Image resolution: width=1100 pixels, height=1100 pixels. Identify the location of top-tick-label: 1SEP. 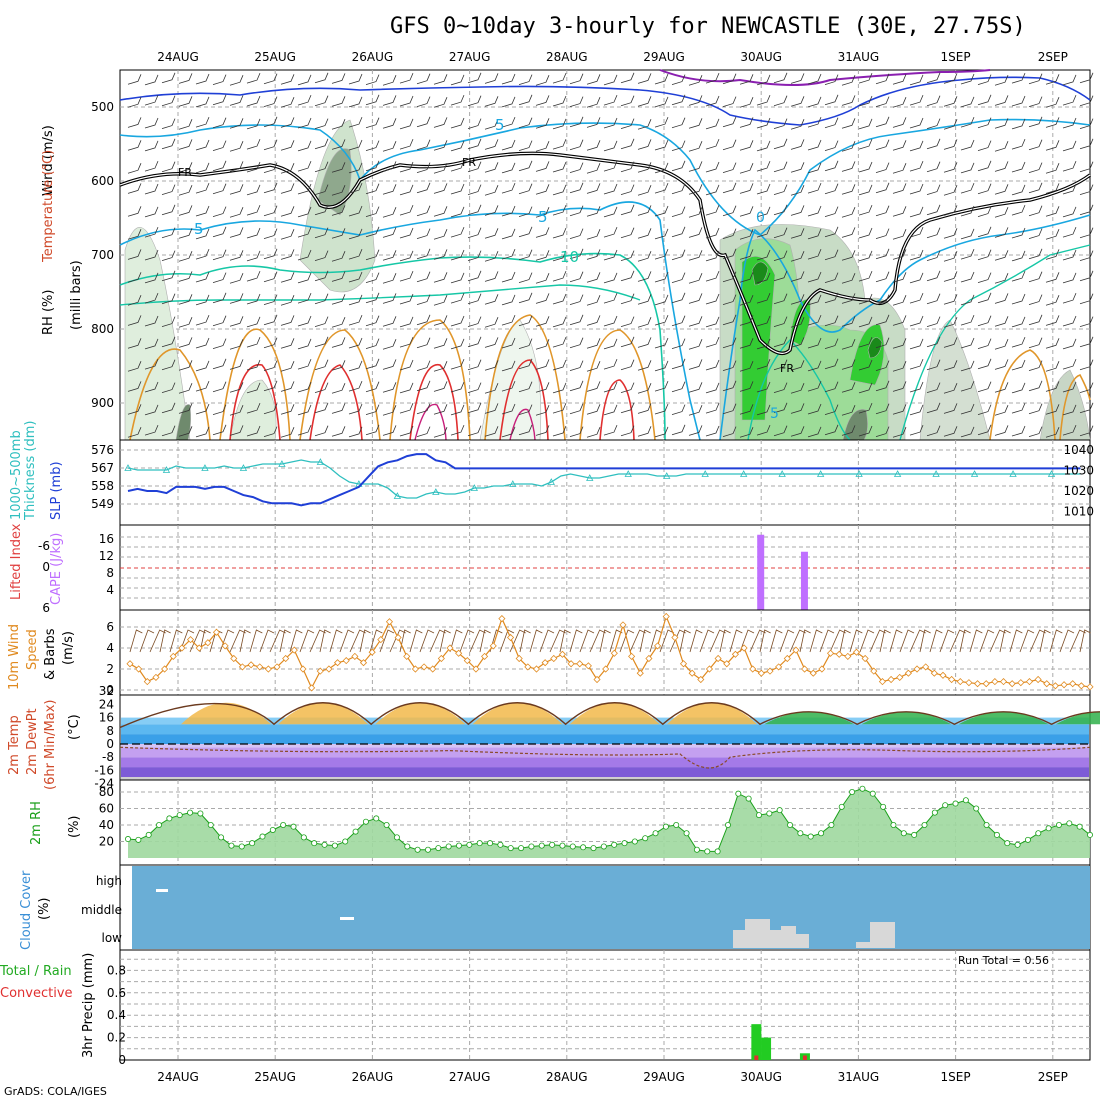
(956, 57).